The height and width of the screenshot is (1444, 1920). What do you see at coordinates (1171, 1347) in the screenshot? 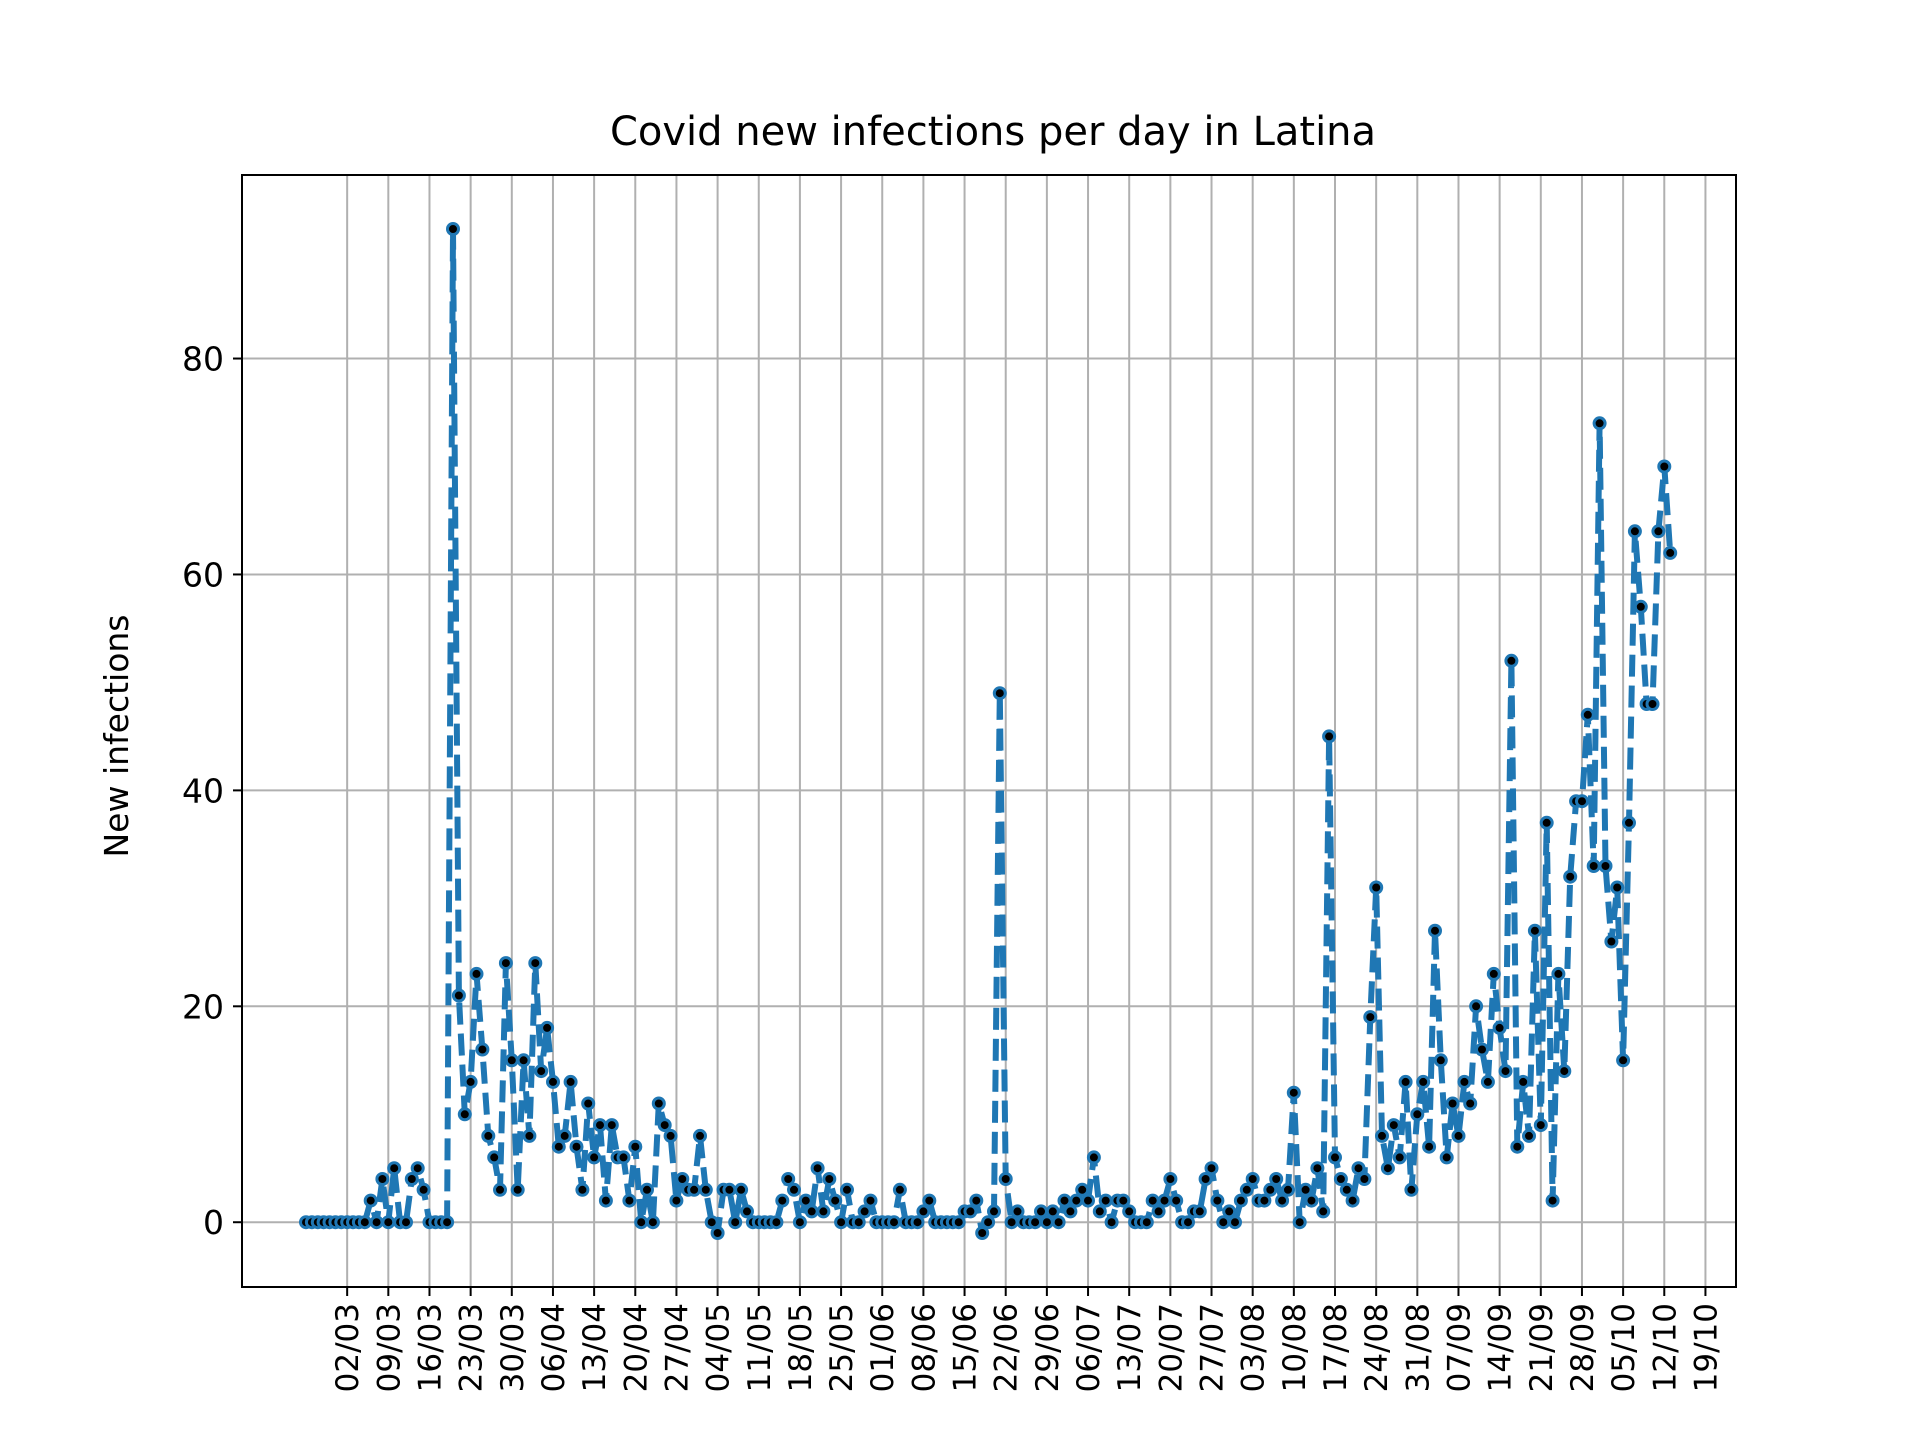
I see `x-tick-label: 20/07` at bounding box center [1171, 1347].